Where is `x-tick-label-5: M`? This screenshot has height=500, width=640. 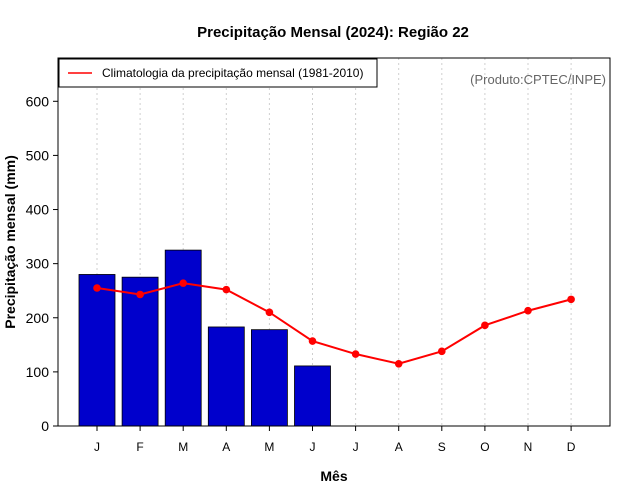
x-tick-label-5: M is located at coordinates (269, 447).